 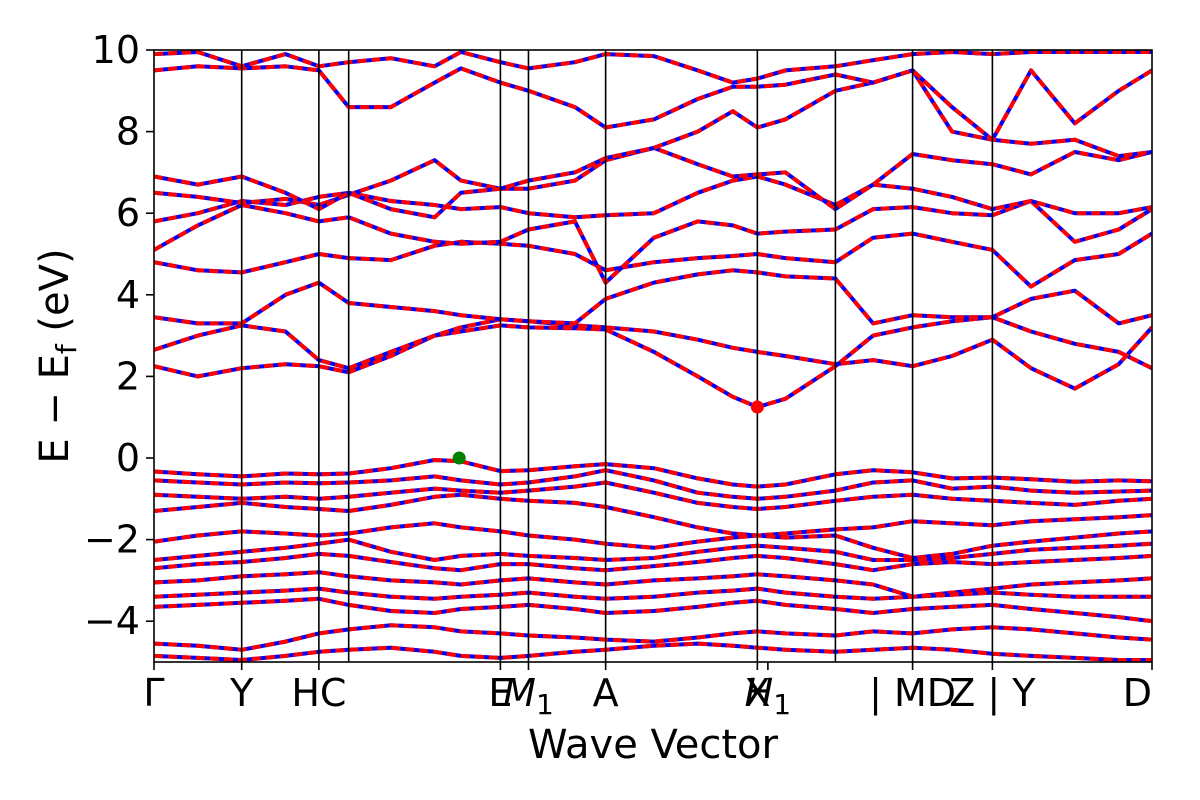 I want to click on y-tick-label: 6, so click(x=128, y=213).